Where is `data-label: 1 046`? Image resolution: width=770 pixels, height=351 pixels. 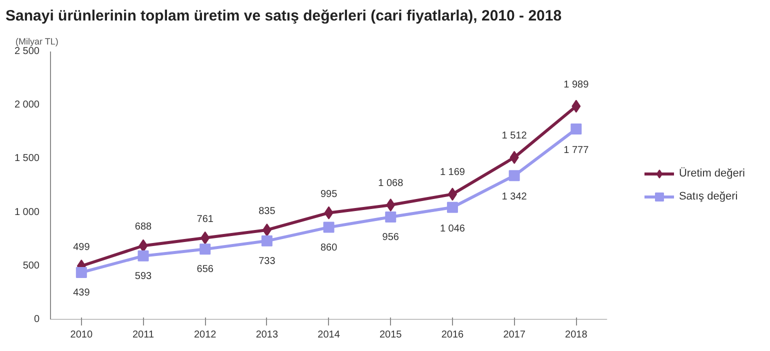 data-label: 1 046 is located at coordinates (453, 228).